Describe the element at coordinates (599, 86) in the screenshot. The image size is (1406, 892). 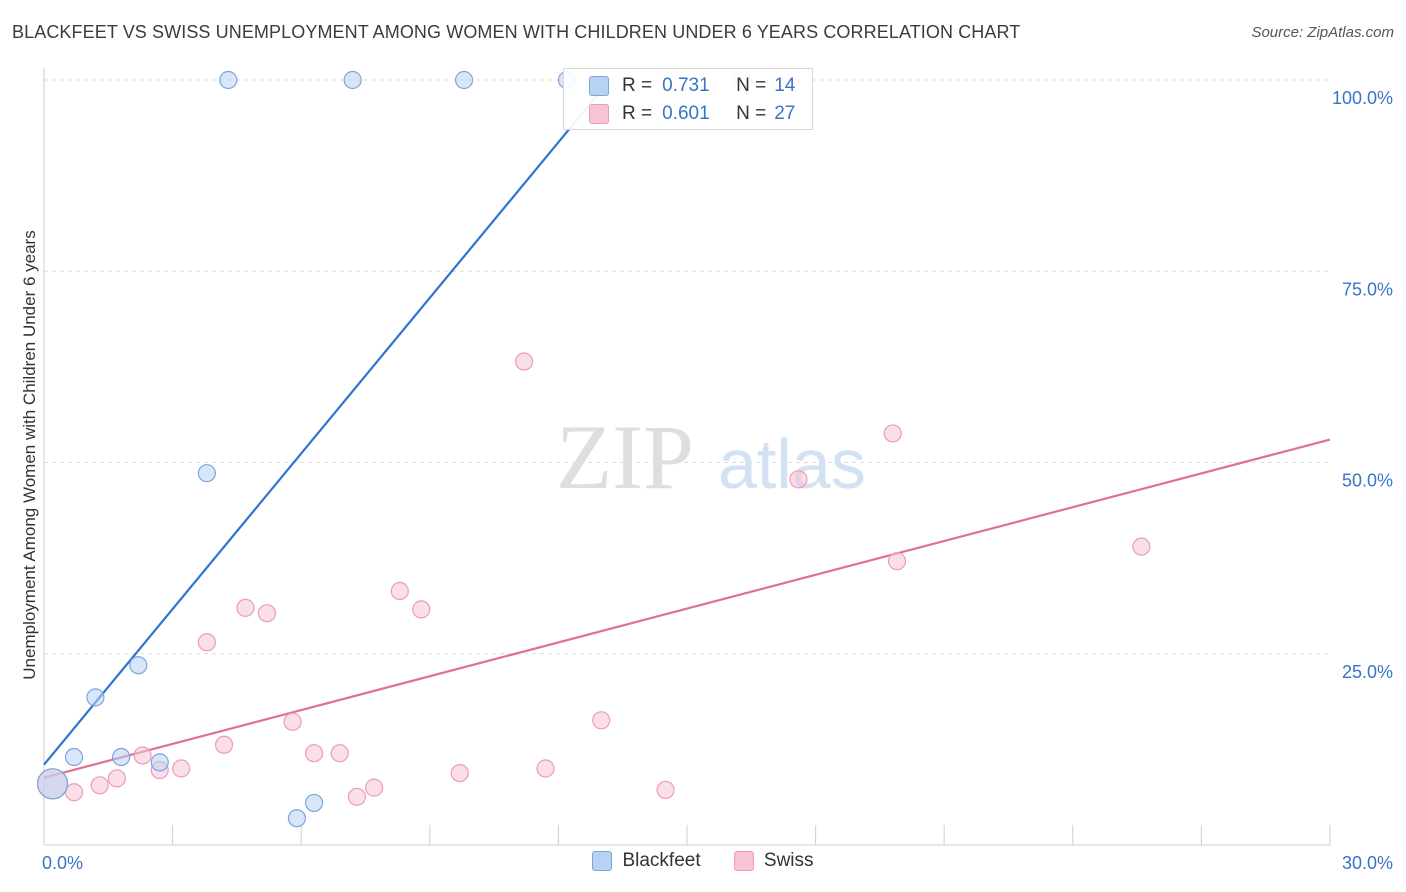
I see `blackfeet-swatch` at that location.